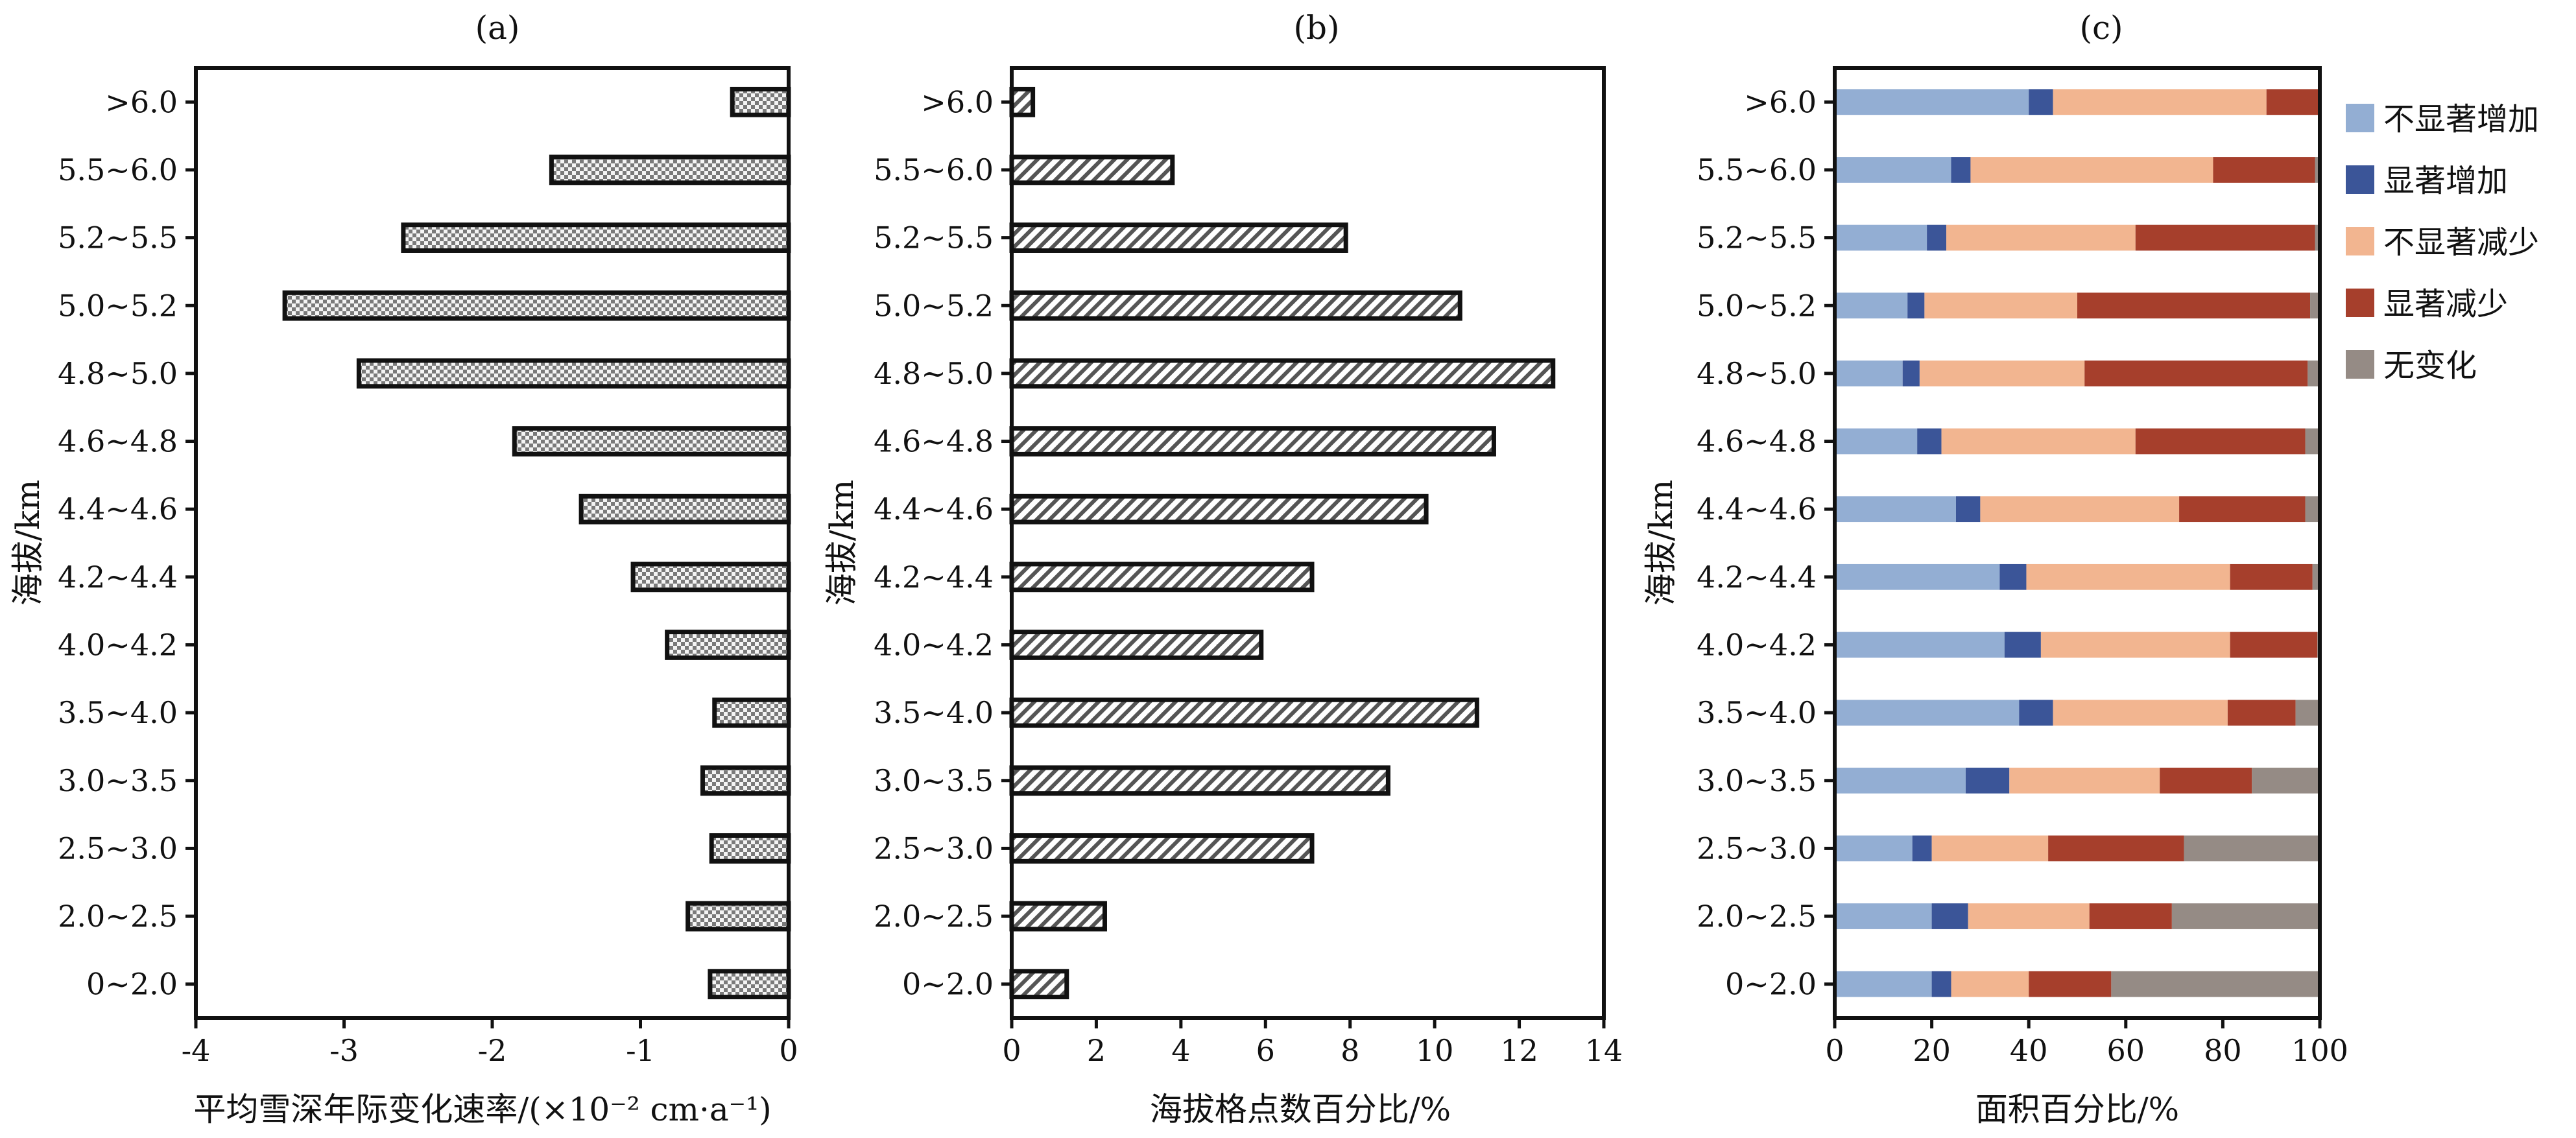 Image resolution: width=2576 pixels, height=1138 pixels. What do you see at coordinates (934, 712) in the screenshot?
I see `y-tick-label: 3.5~4.0` at bounding box center [934, 712].